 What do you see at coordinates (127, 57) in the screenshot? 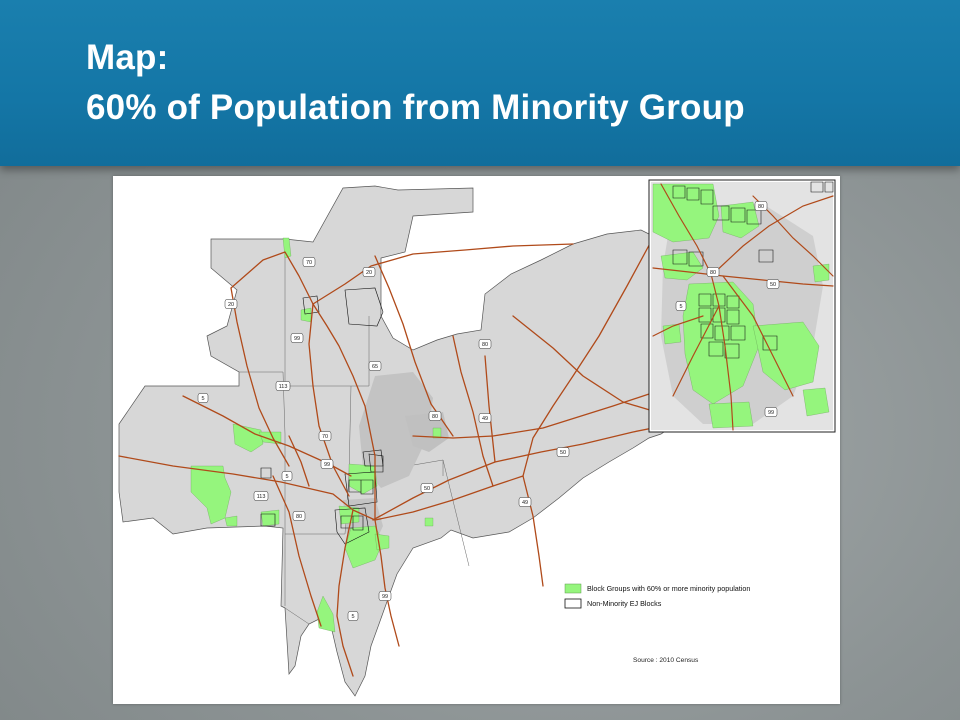
I see `slide-title-line-1: Map:` at bounding box center [127, 57].